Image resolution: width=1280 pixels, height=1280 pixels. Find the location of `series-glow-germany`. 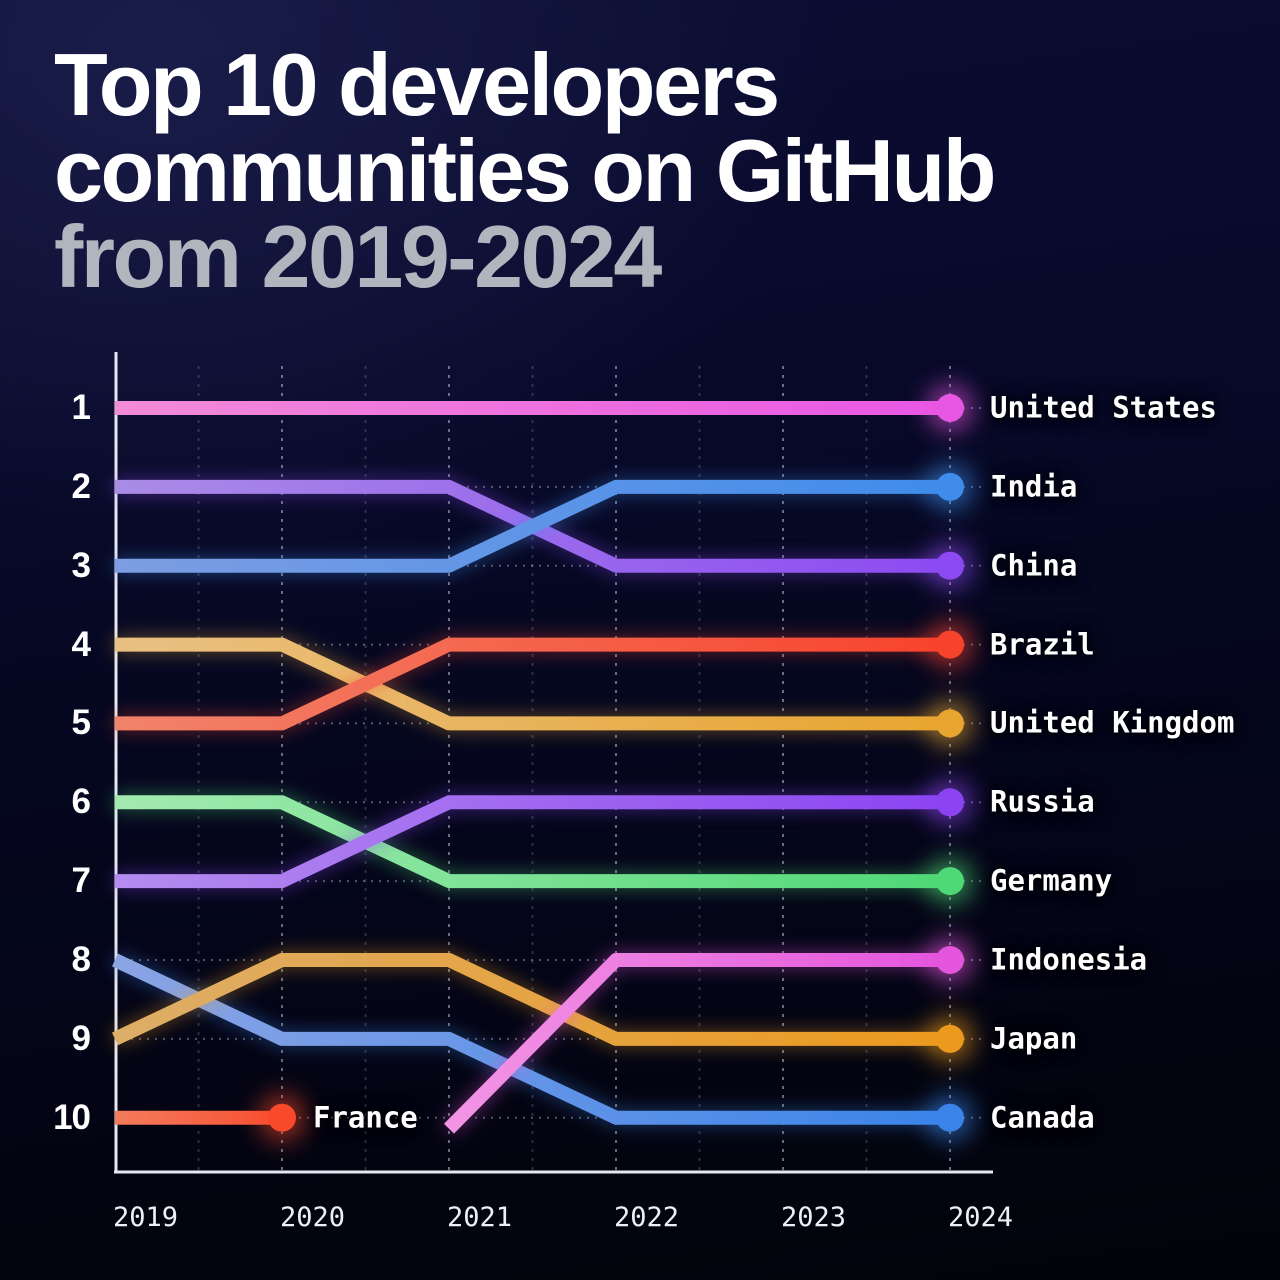

series-glow-germany is located at coordinates (532, 842).